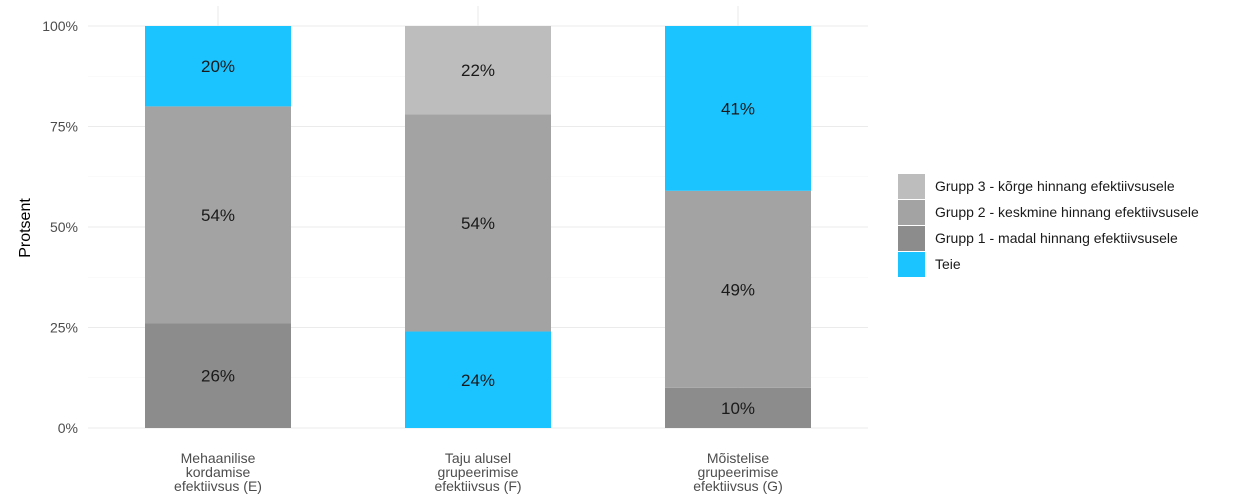  I want to click on bar-value-label: 10%, so click(738, 408).